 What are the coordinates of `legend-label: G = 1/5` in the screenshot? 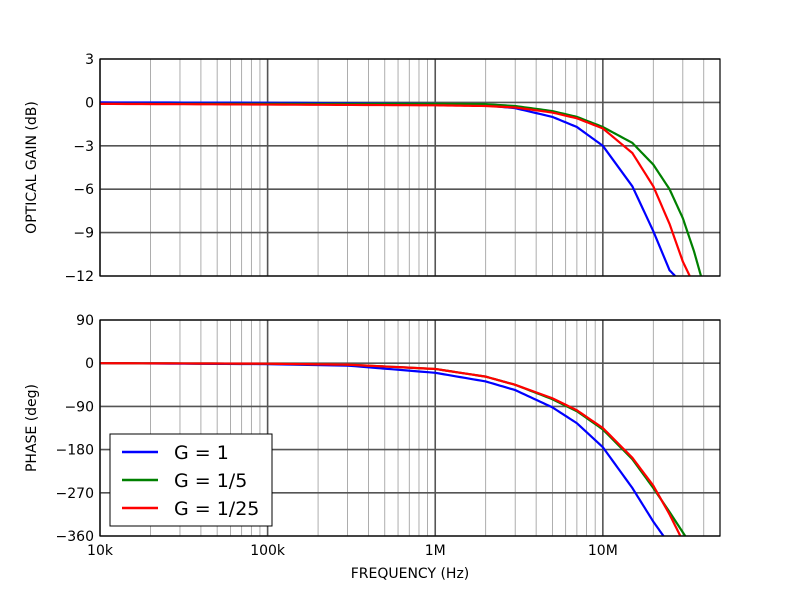 It's located at (210, 481).